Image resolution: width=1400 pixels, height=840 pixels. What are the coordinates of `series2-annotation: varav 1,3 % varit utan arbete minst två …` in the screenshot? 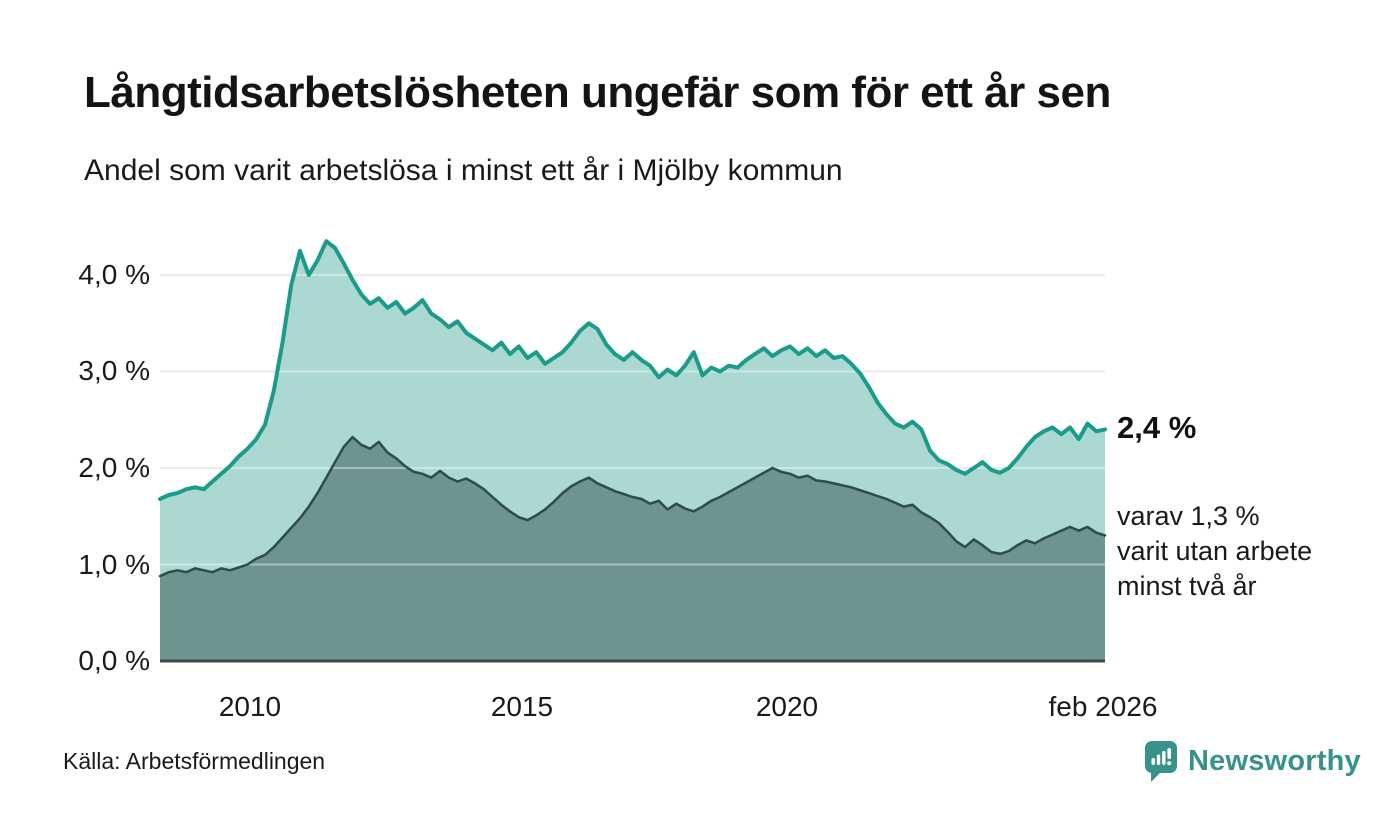 It's located at (1214, 551).